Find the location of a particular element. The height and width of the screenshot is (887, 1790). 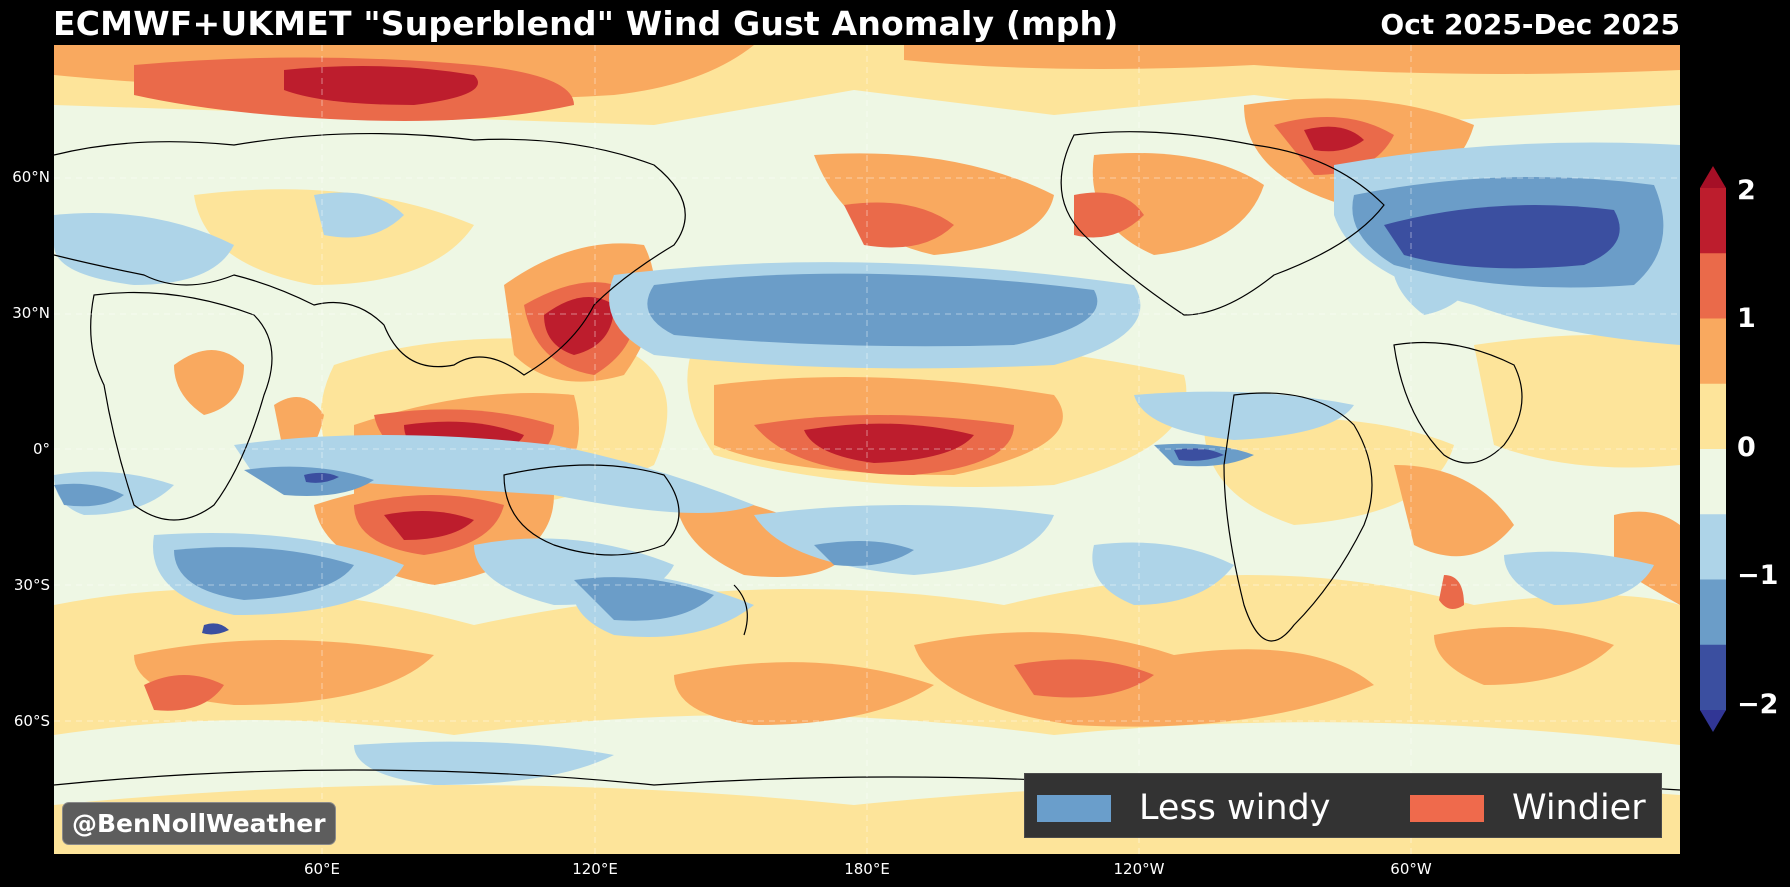

colorbar-tick-0: 0 is located at coordinates (1746, 447).